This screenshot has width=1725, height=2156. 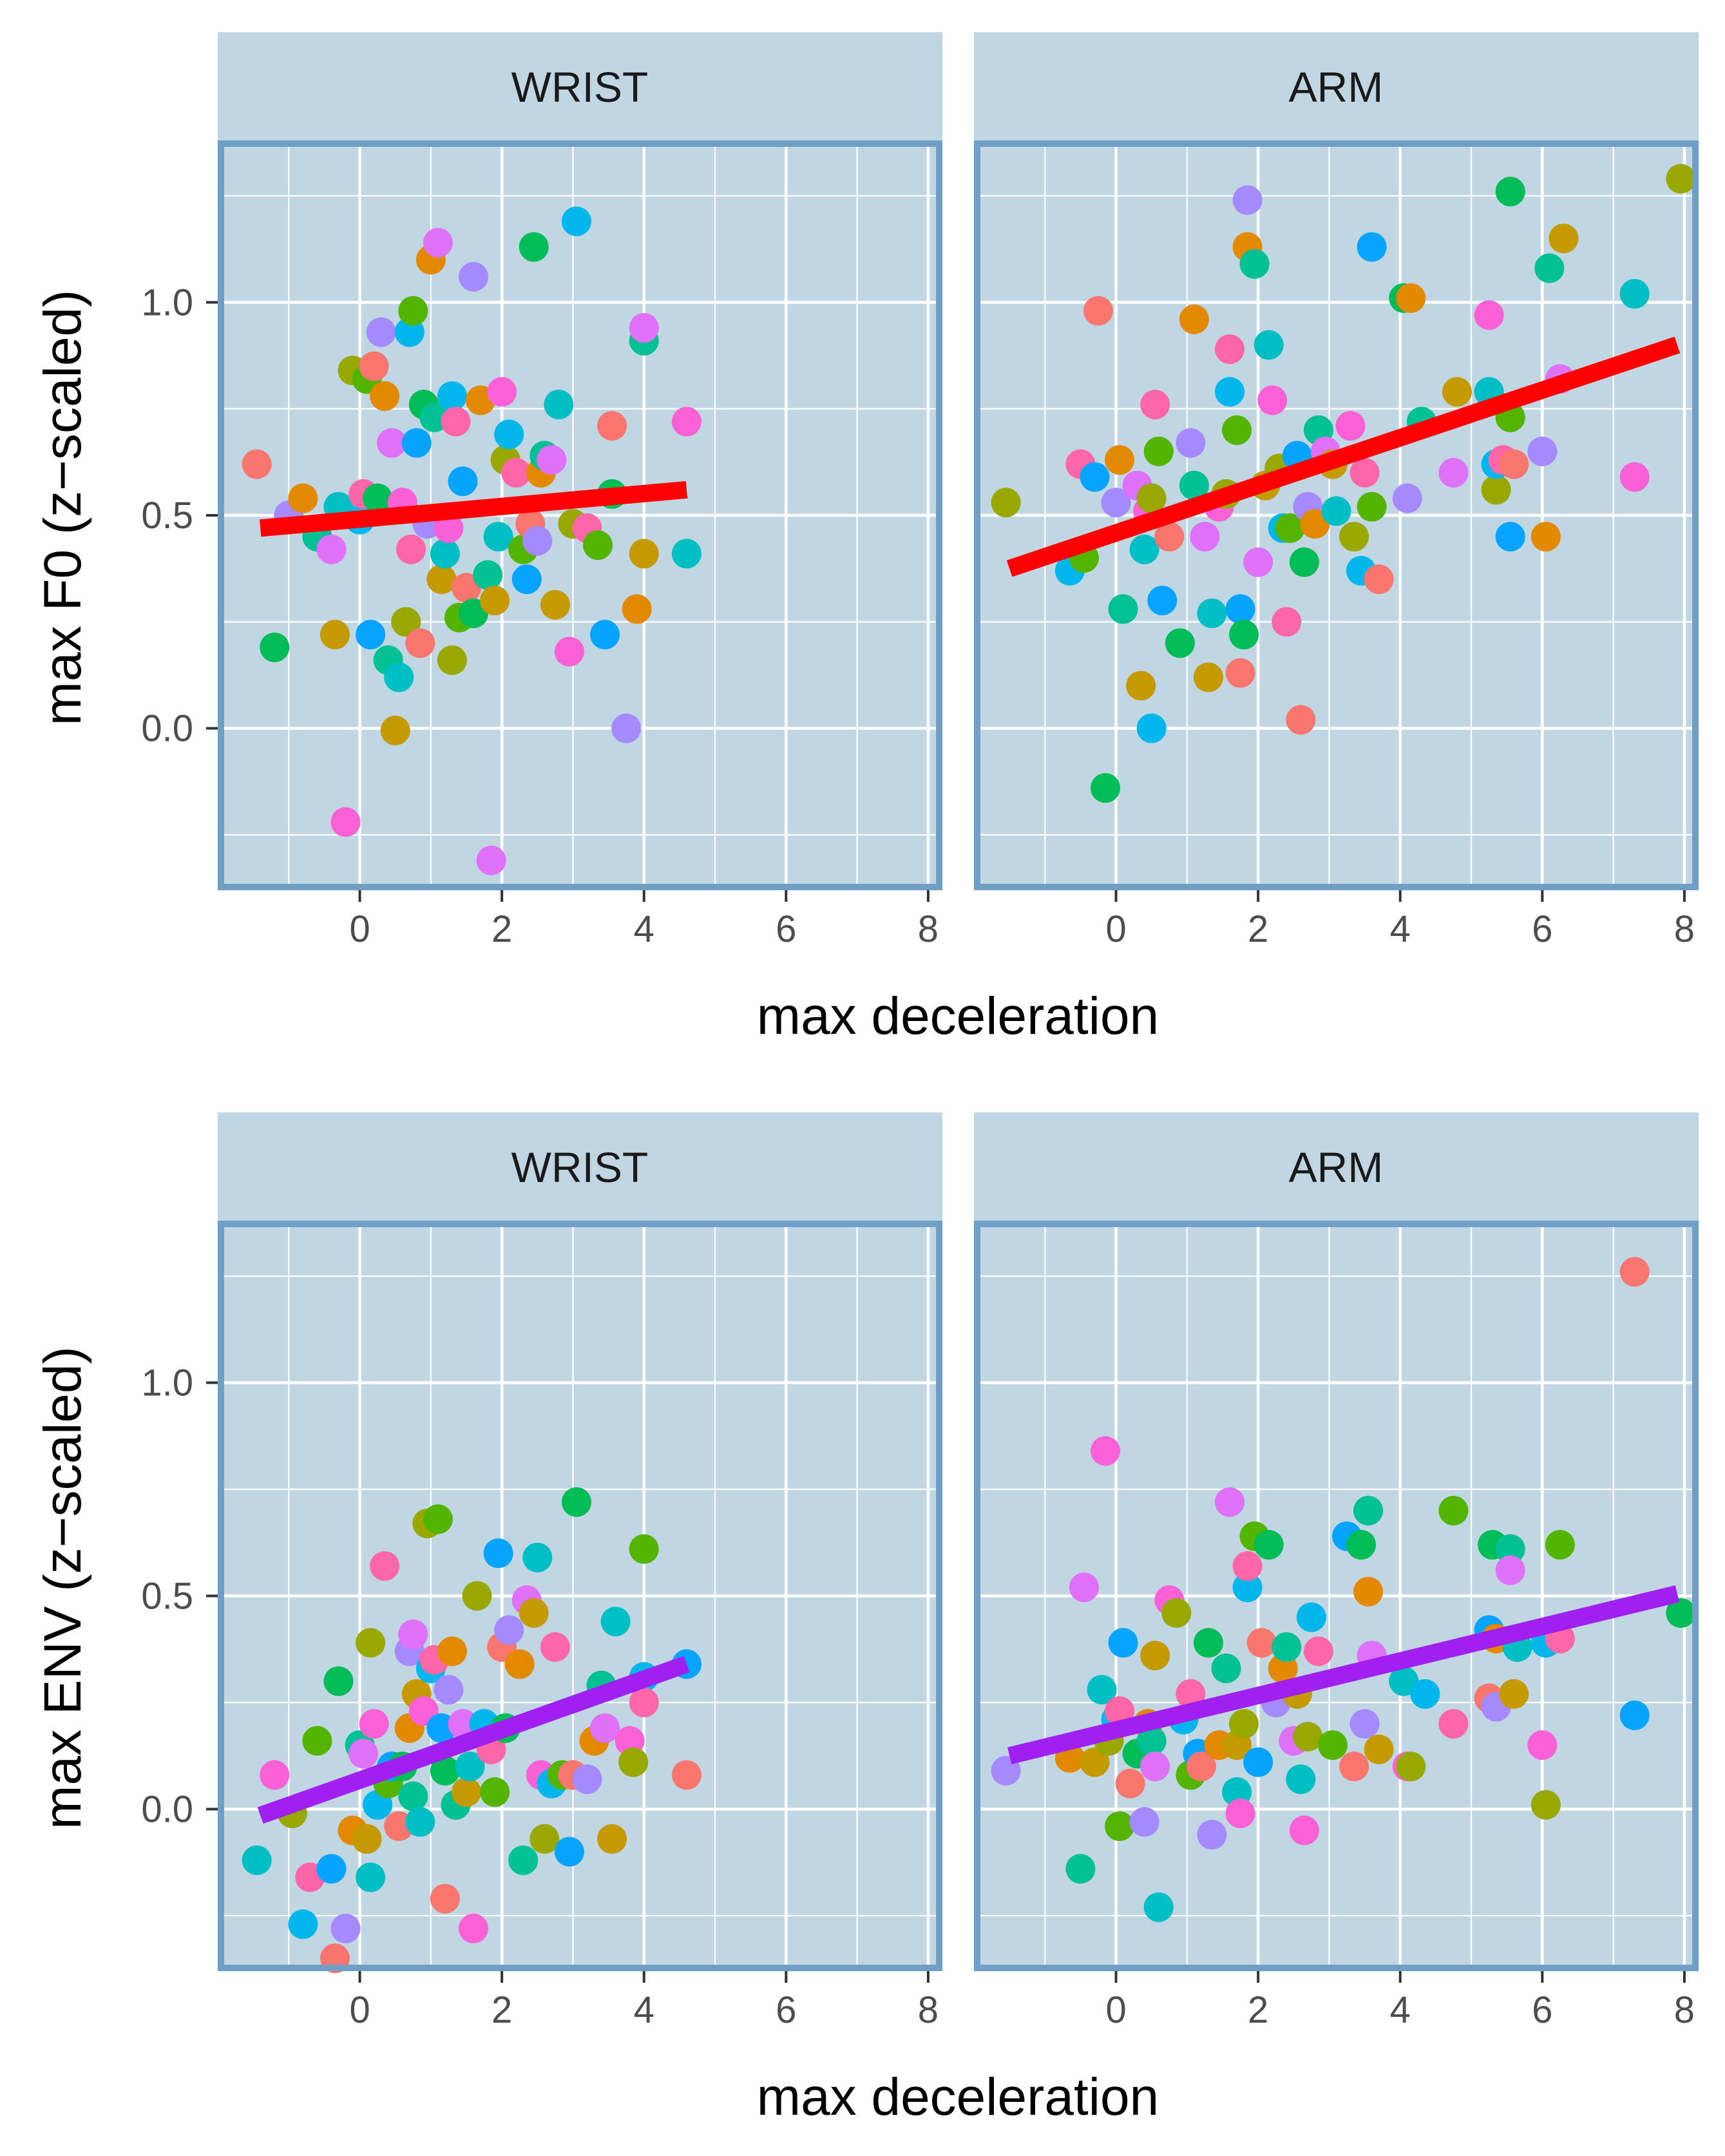 I want to click on strip-label-arm-f0: ARM, so click(x=1336, y=87).